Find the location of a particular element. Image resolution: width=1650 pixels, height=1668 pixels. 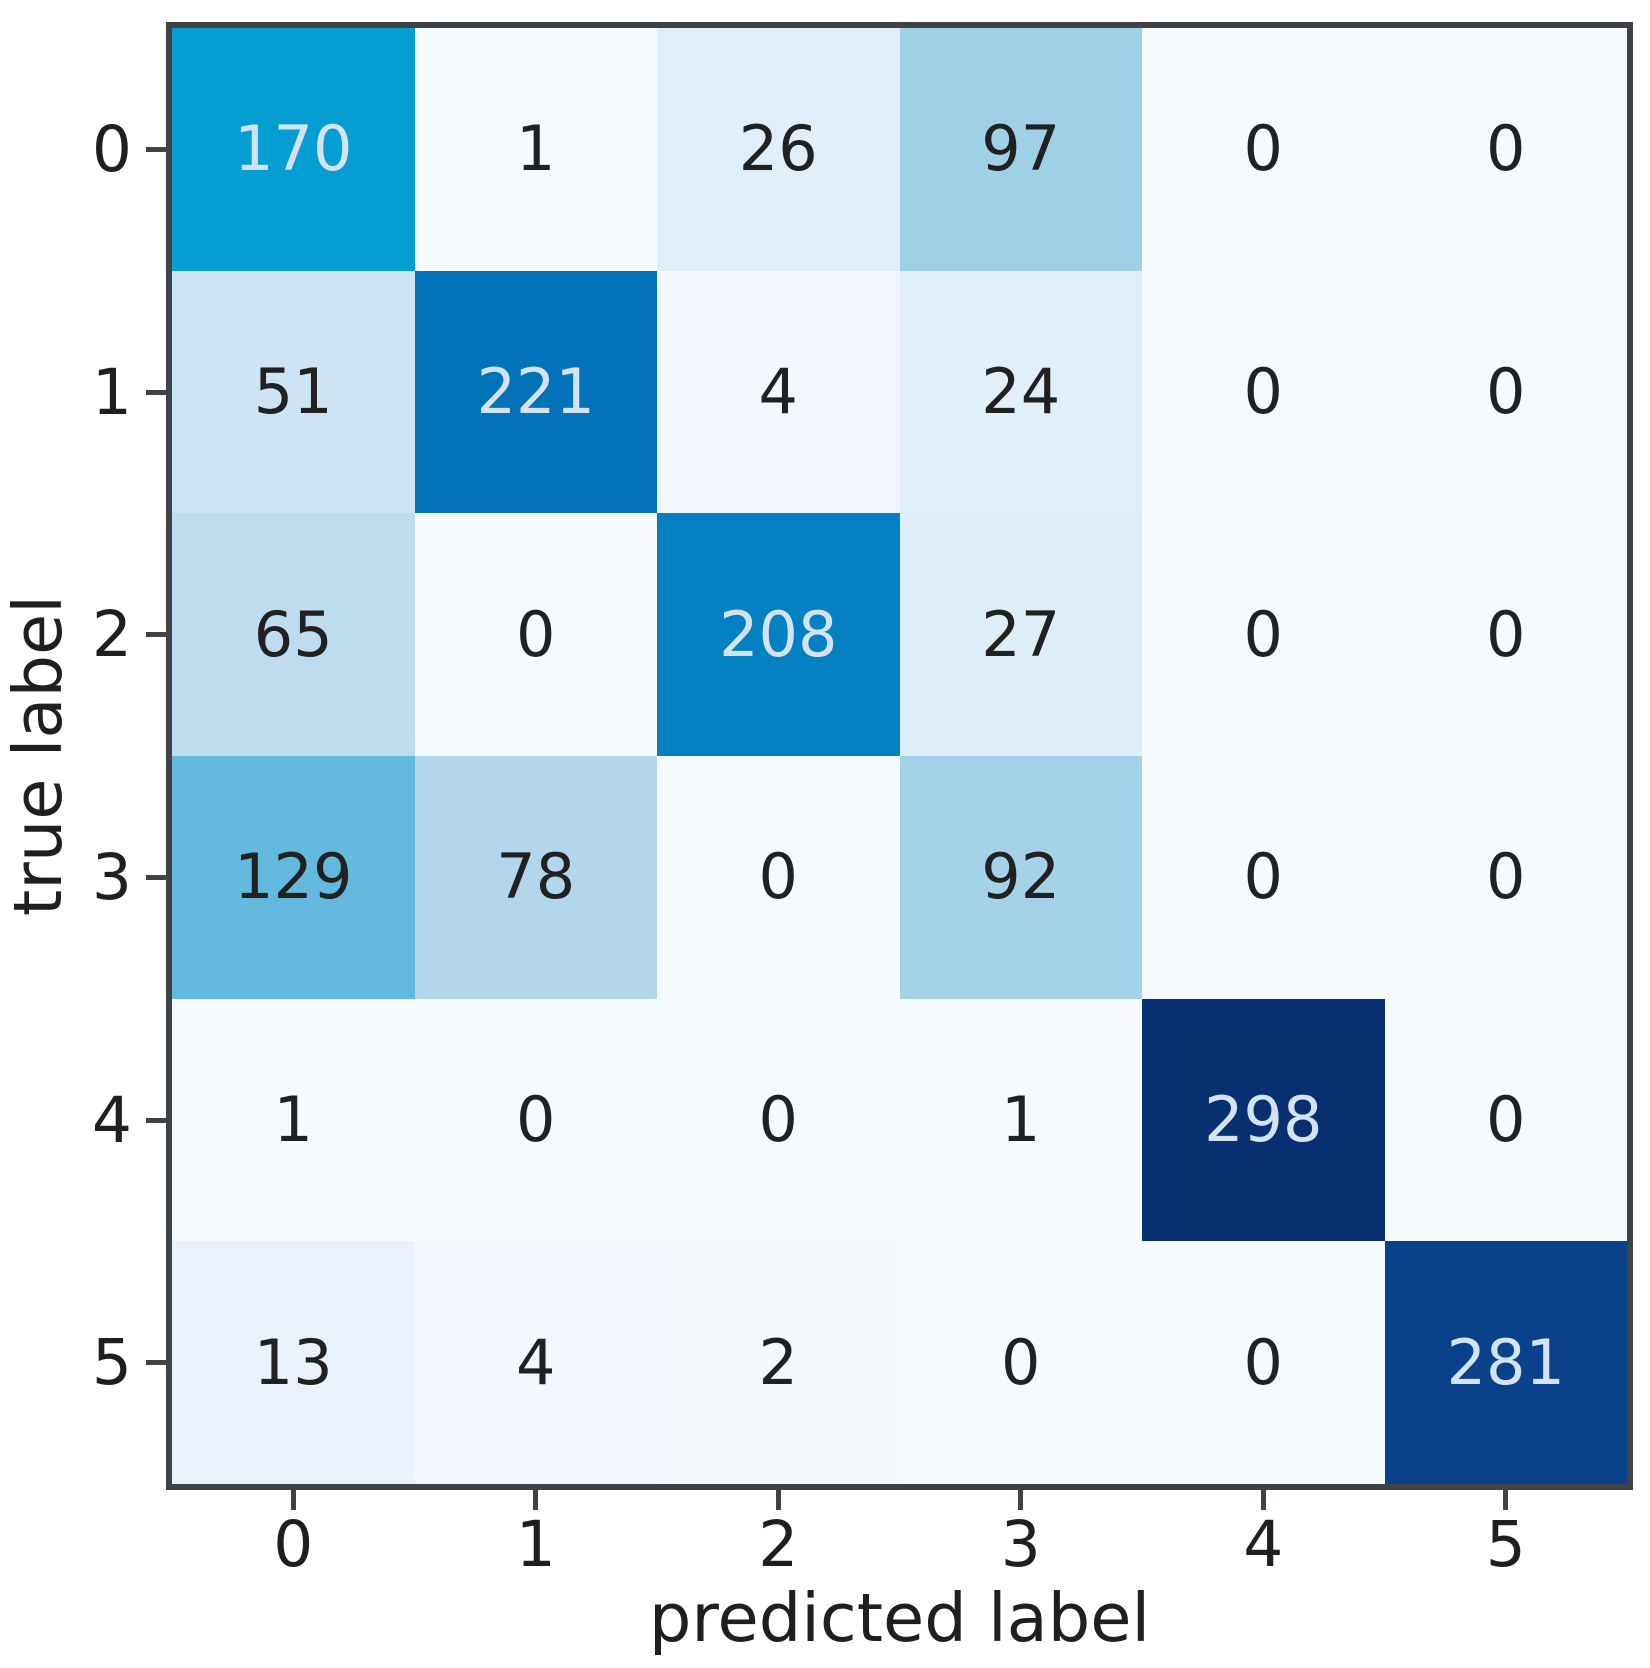

matrix-cell-r3c4: 0 is located at coordinates (1263, 877).